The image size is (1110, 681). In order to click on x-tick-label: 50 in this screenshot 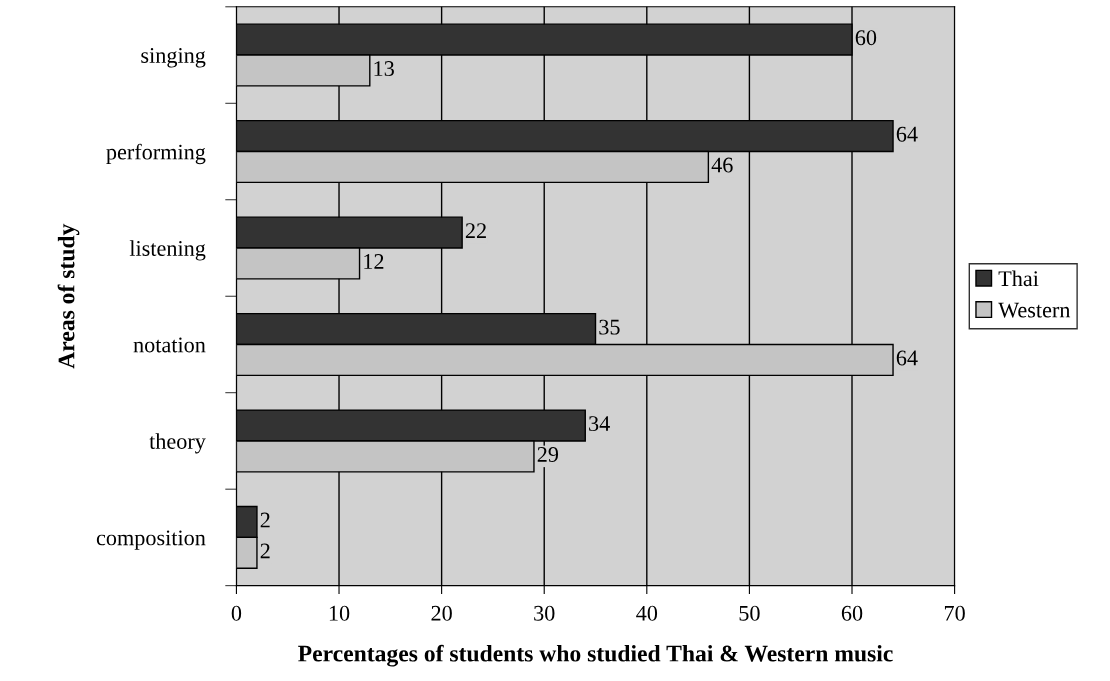, I will do `click(749, 613)`.